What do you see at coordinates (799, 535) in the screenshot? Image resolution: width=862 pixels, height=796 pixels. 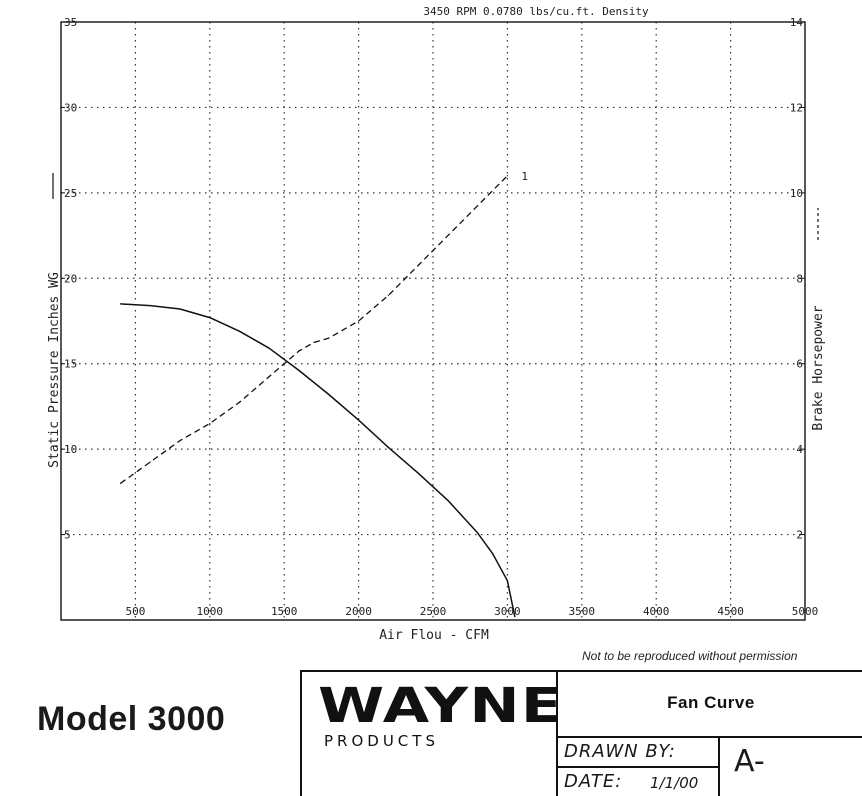 I see `y2-tick-label: 2` at bounding box center [799, 535].